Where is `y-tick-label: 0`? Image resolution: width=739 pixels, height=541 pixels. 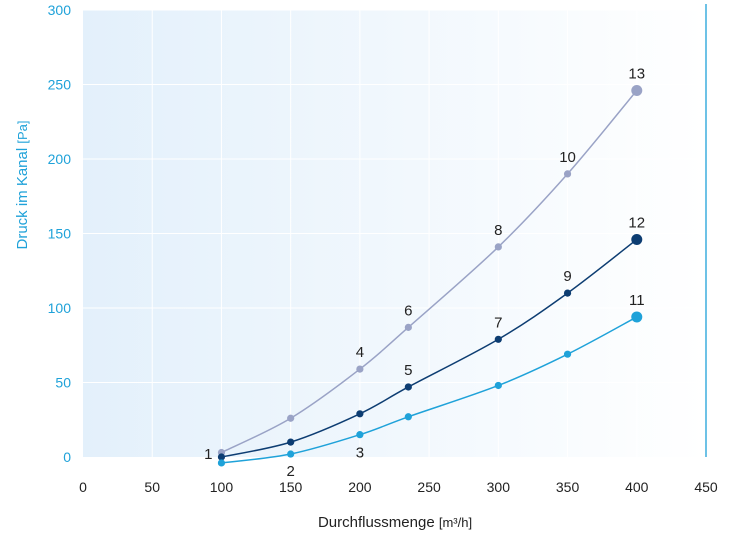 y-tick-label: 0 is located at coordinates (67, 457).